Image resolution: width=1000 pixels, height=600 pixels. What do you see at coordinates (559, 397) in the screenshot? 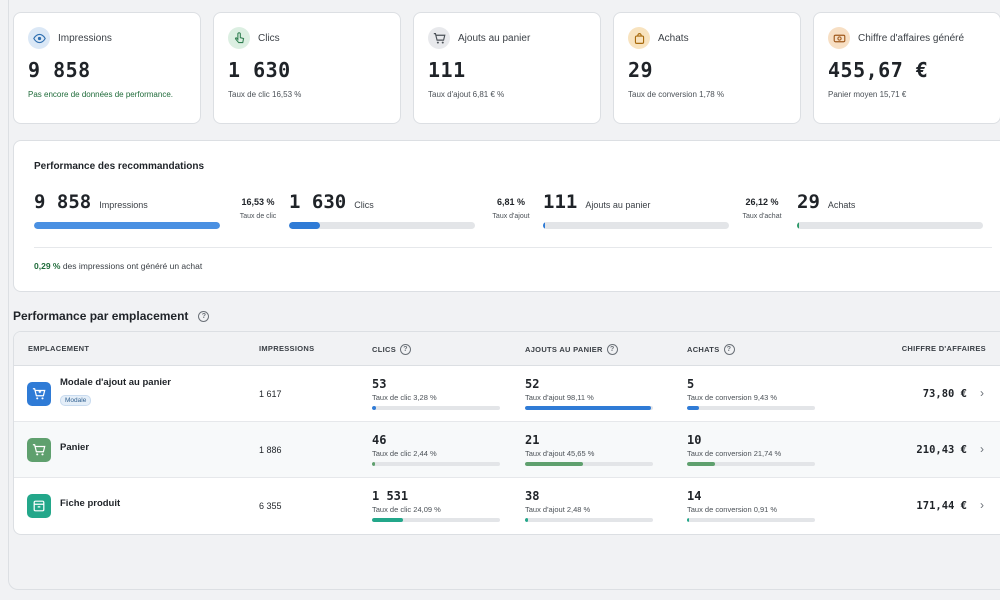
I see `adds-rate: Taux d'ajout 98,11 %` at bounding box center [559, 397].